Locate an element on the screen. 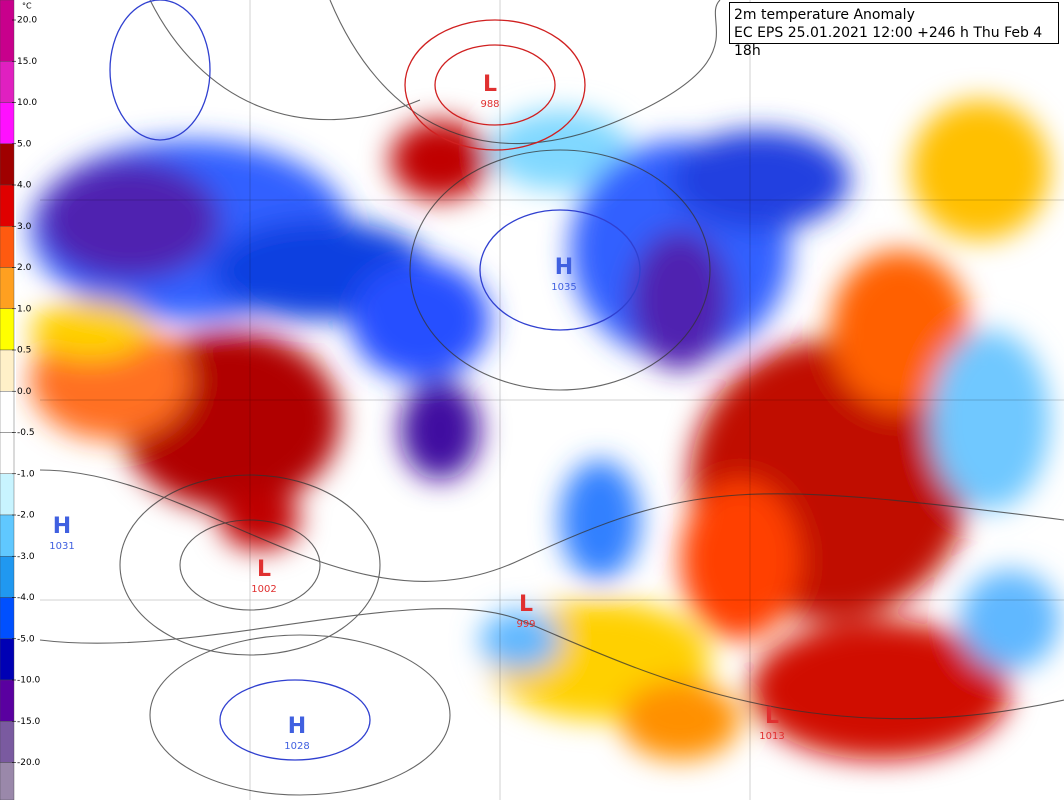  legend-unit: °C is located at coordinates (27, 6).